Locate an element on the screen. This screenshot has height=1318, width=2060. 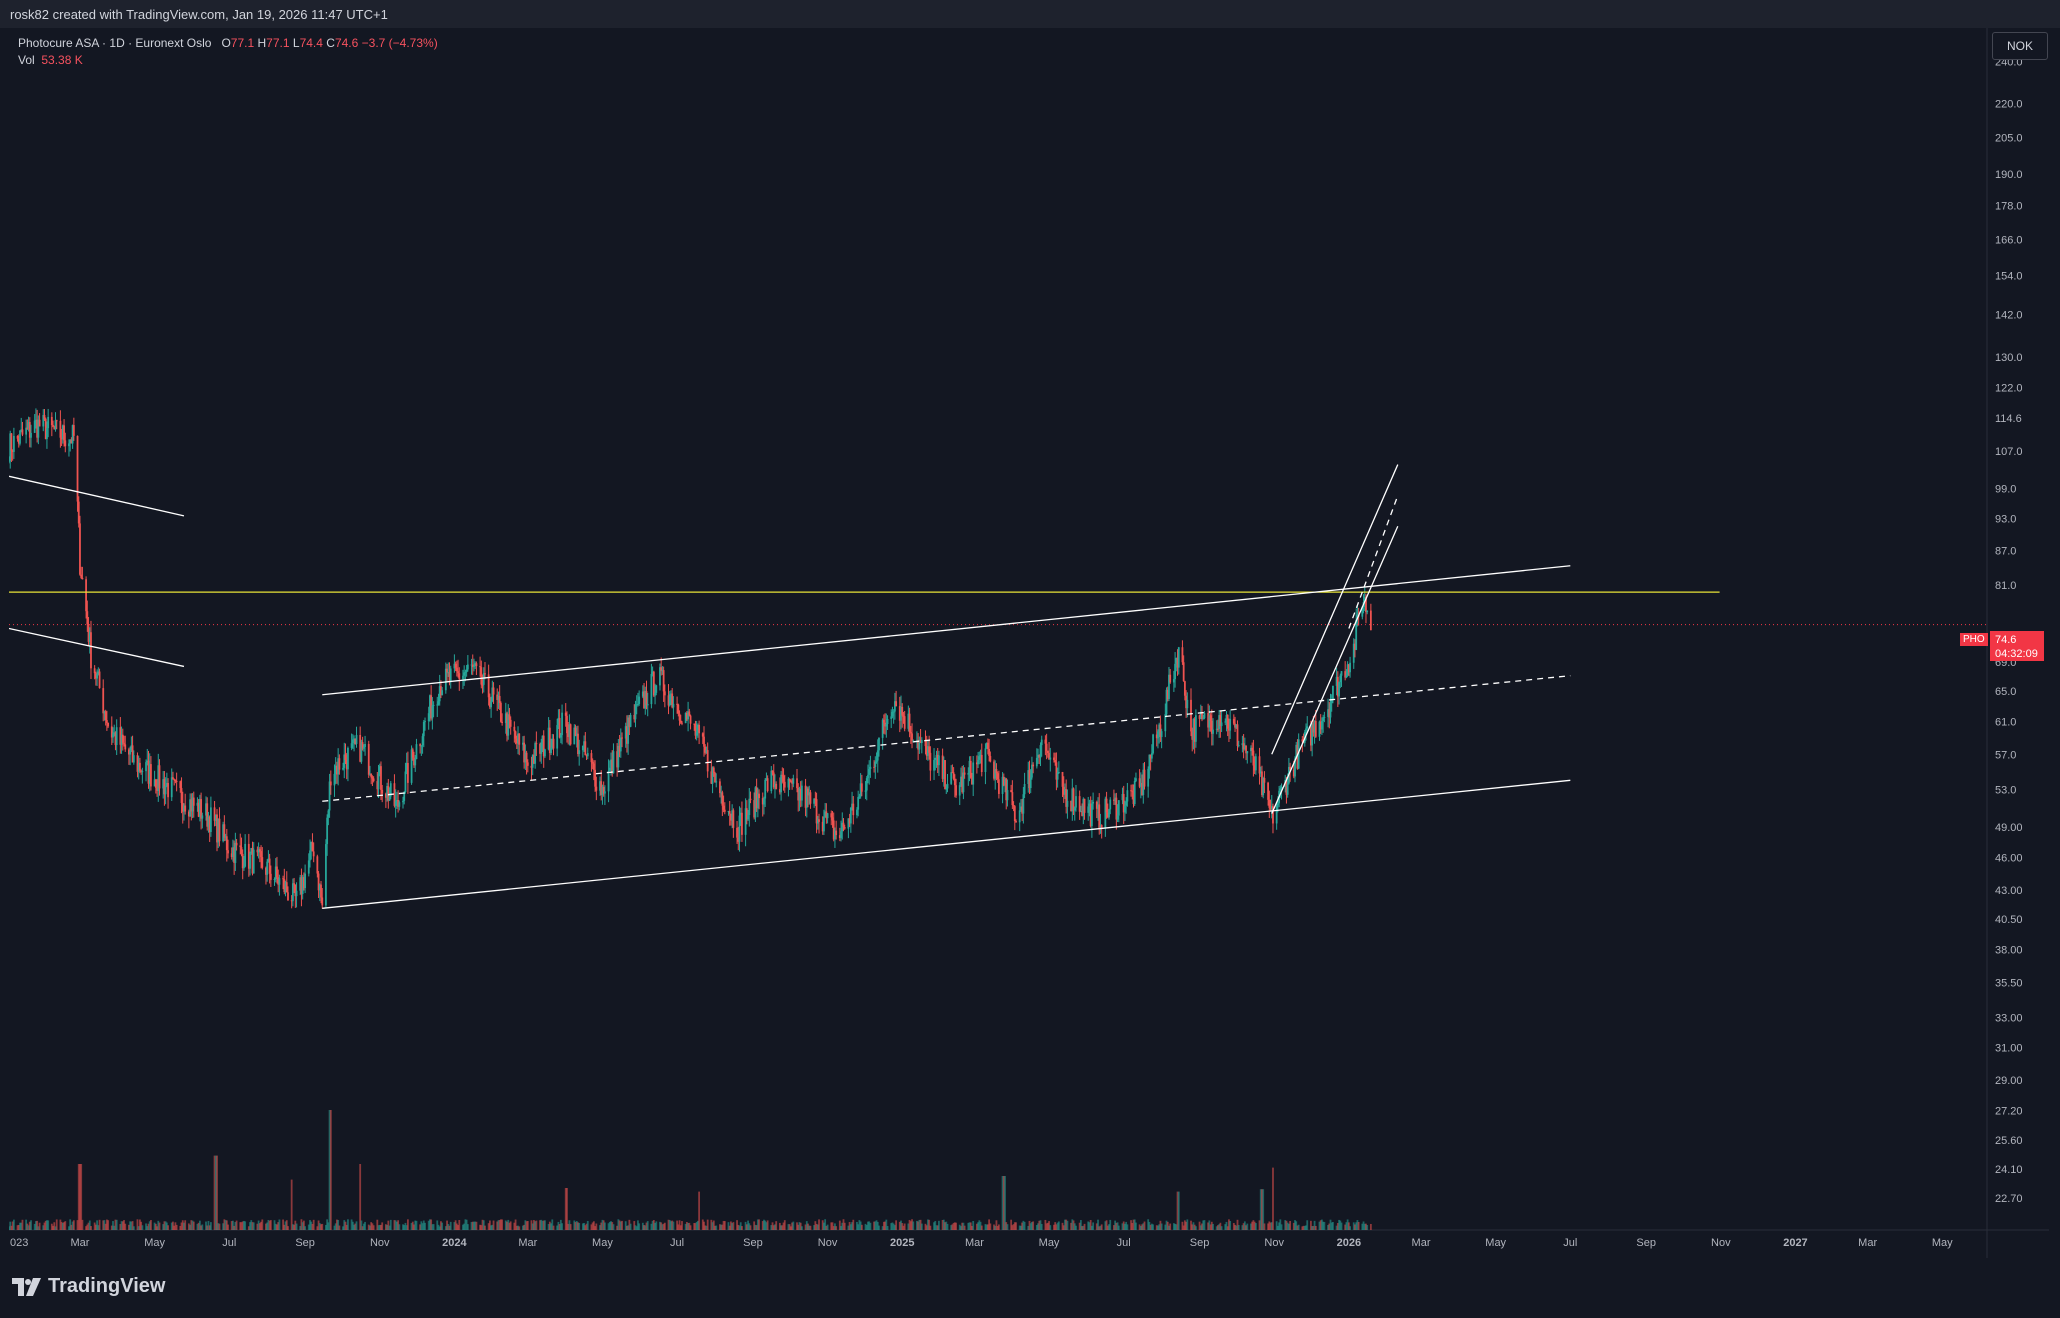
time-tick-label: May is located at coordinates (1942, 1243).